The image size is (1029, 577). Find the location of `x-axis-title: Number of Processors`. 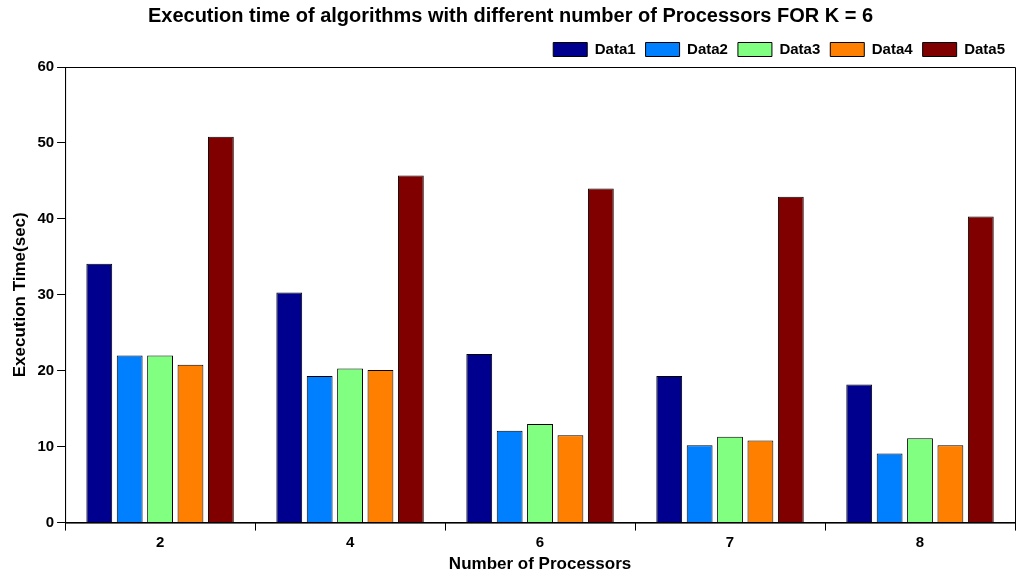

x-axis-title: Number of Processors is located at coordinates (540, 564).